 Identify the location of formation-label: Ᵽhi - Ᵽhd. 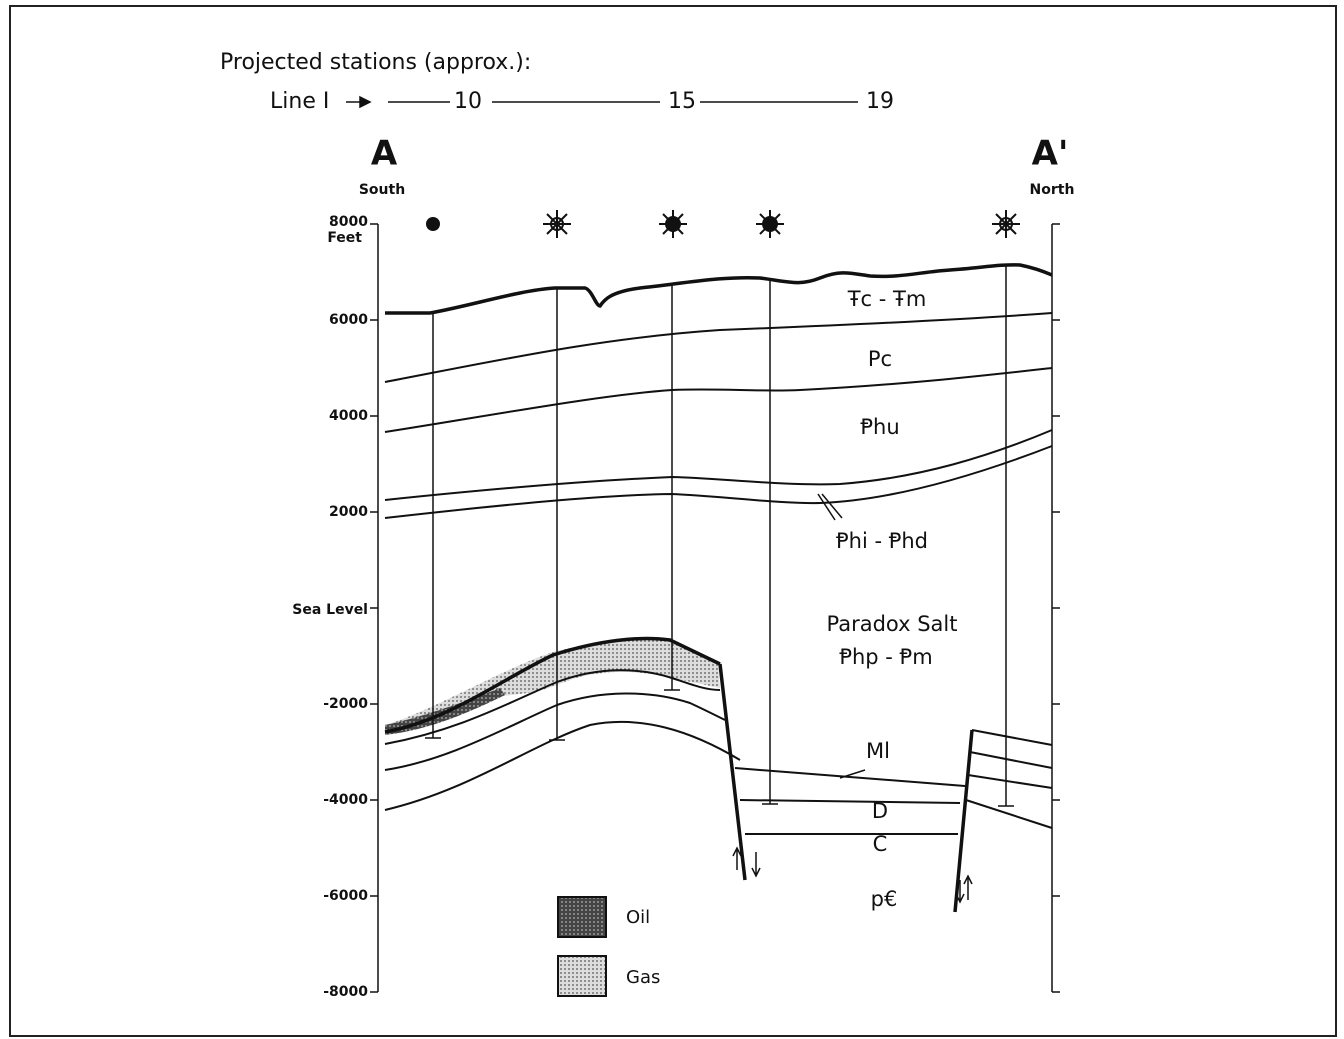
(882, 541).